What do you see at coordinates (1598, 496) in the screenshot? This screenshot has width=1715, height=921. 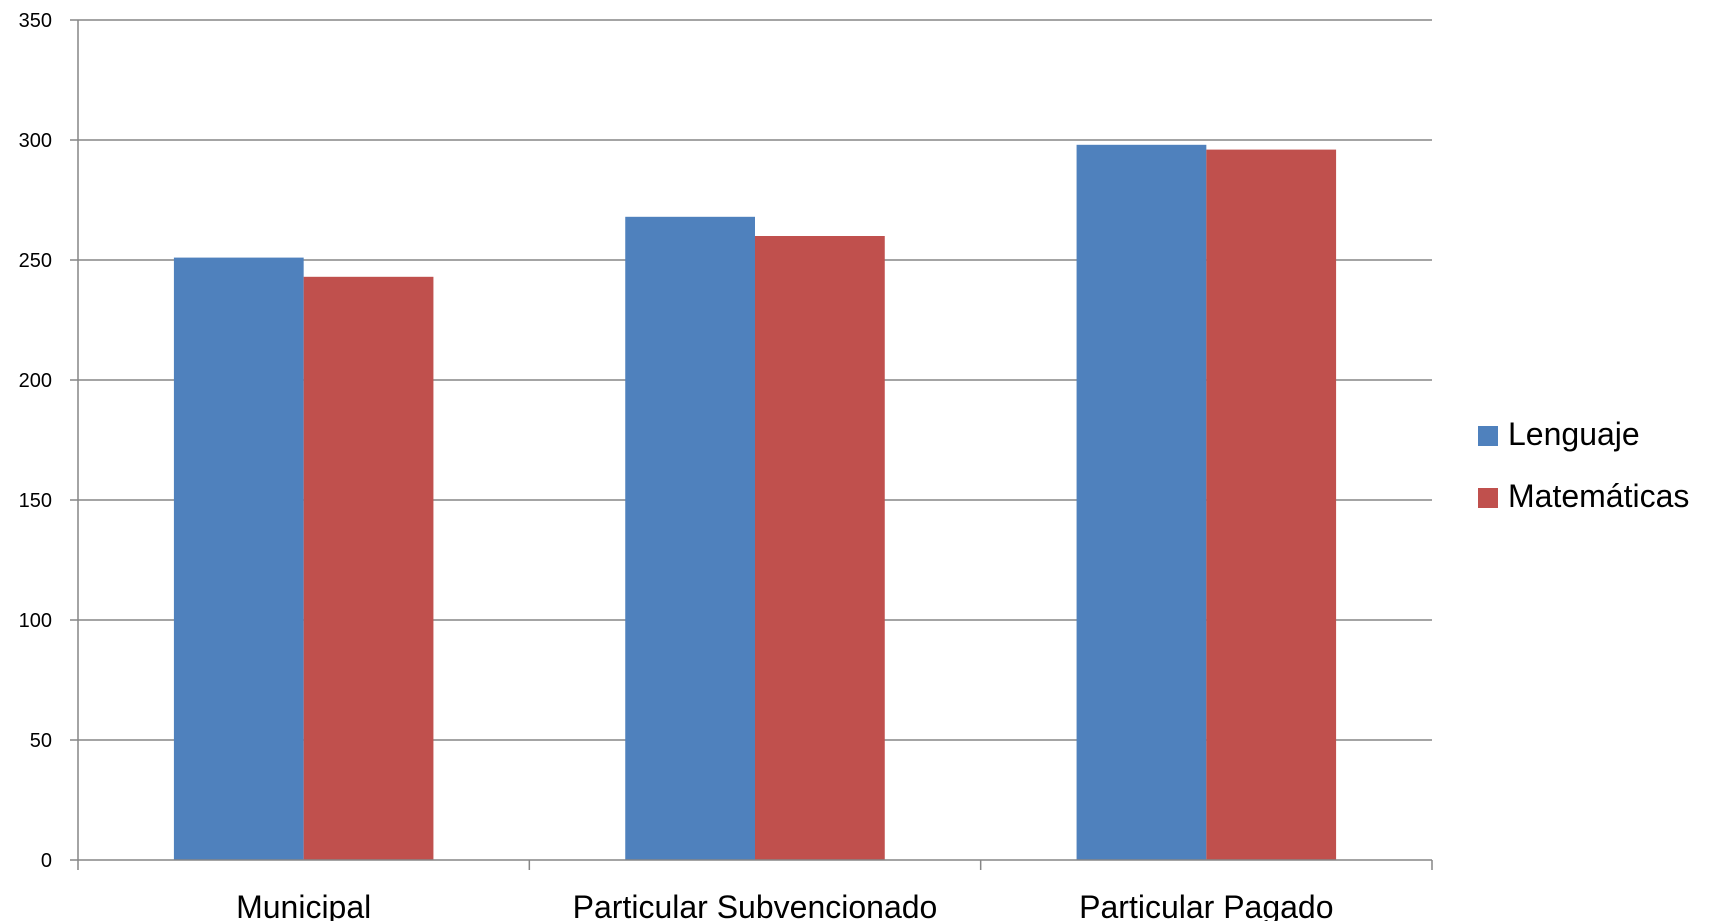 I see `legend-label: Matemáticas` at bounding box center [1598, 496].